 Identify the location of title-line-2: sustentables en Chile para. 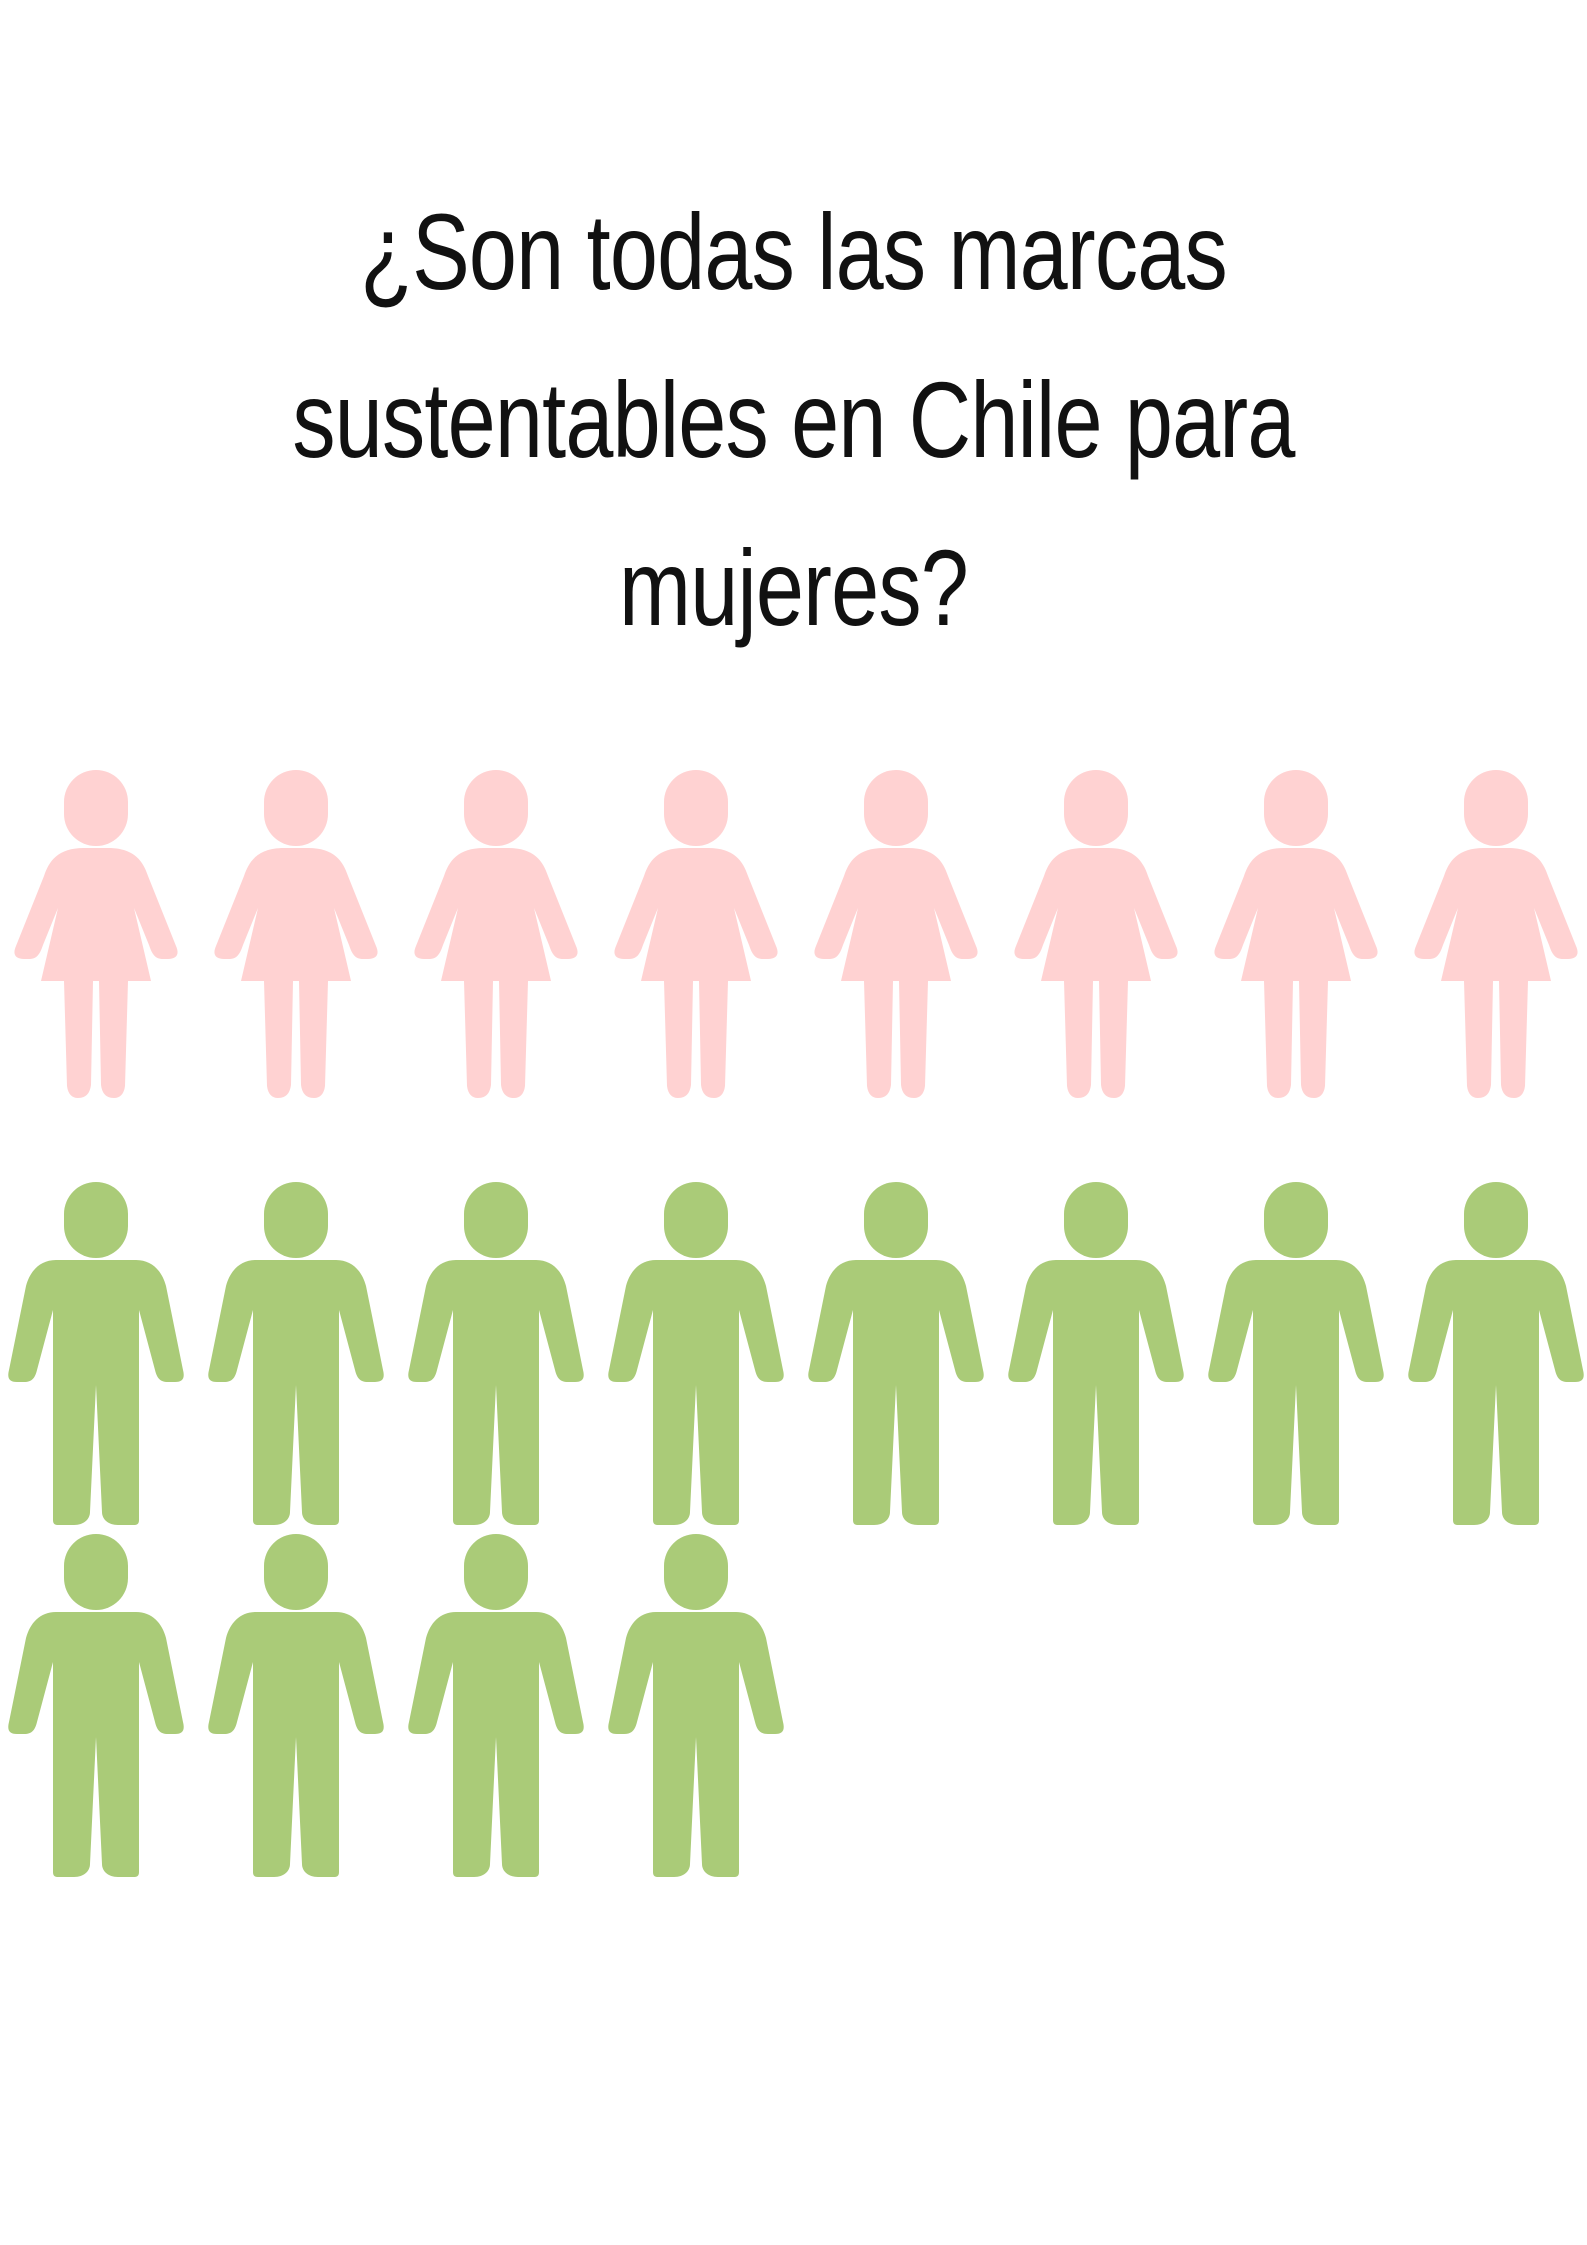
(794, 420).